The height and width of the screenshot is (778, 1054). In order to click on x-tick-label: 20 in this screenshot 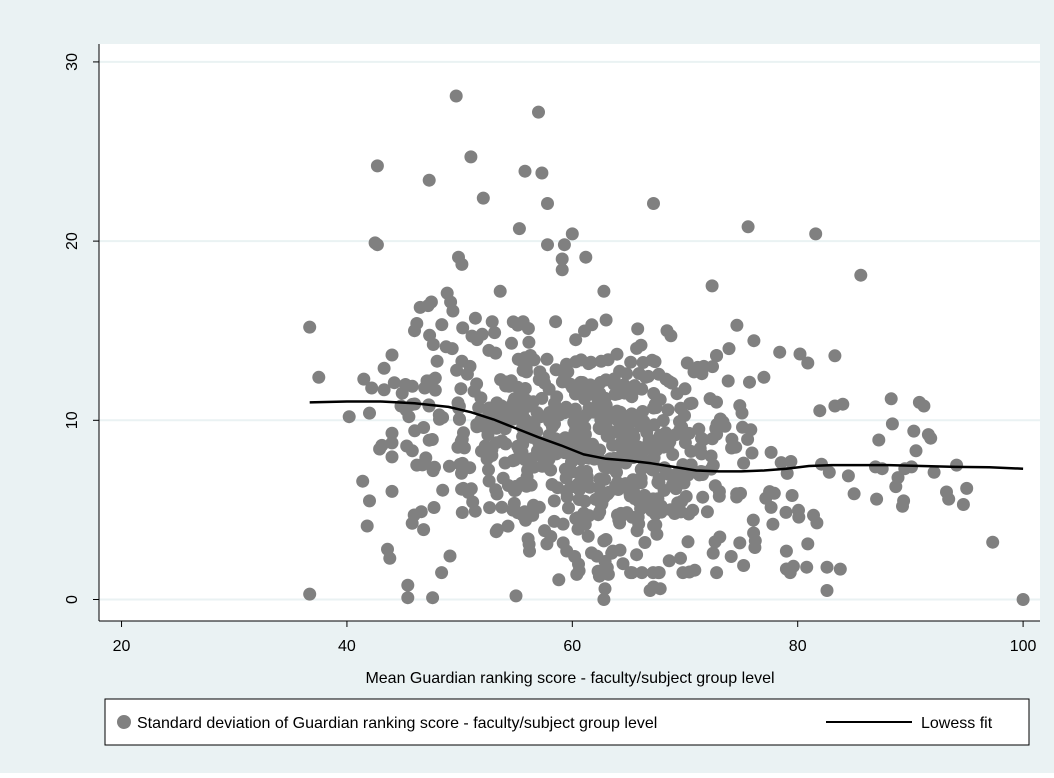, I will do `click(122, 646)`.